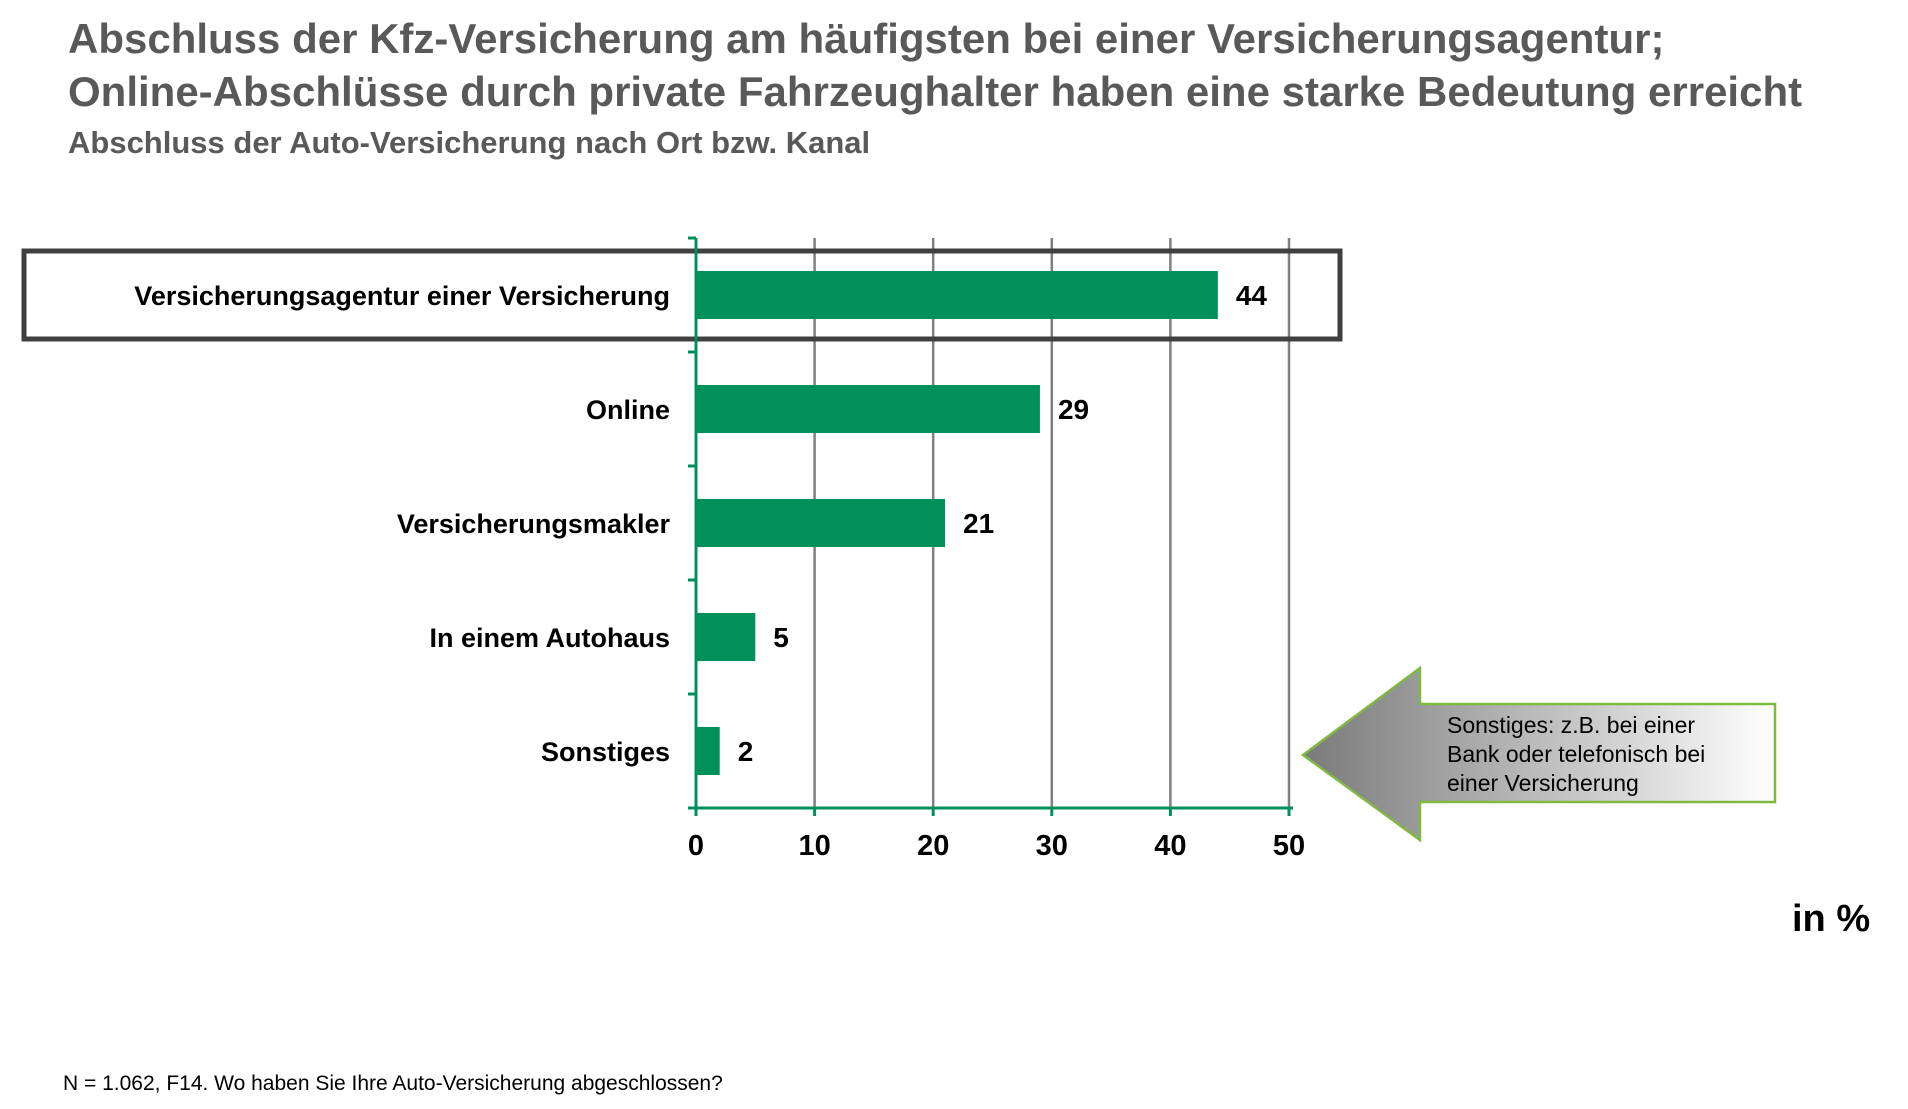 Image resolution: width=1908 pixels, height=1109 pixels. Describe the element at coordinates (1252, 295) in the screenshot. I see `value-label-1: 44` at that location.